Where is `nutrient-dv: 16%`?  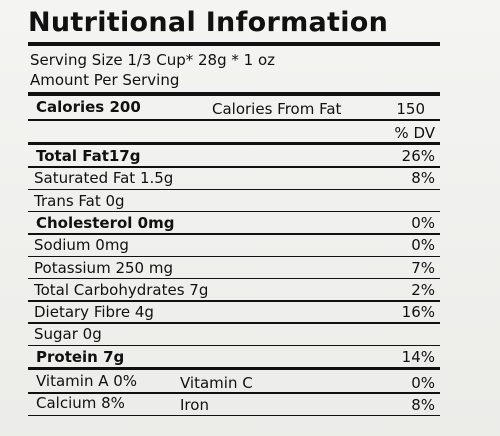
nutrient-dv: 16% is located at coordinates (418, 312).